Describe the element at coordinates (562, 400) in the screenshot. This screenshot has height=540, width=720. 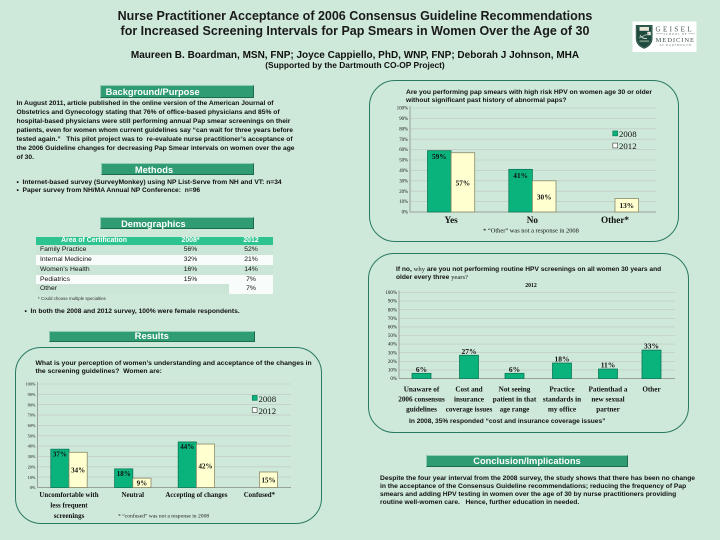
I see `svg-text: standards in` at that location.